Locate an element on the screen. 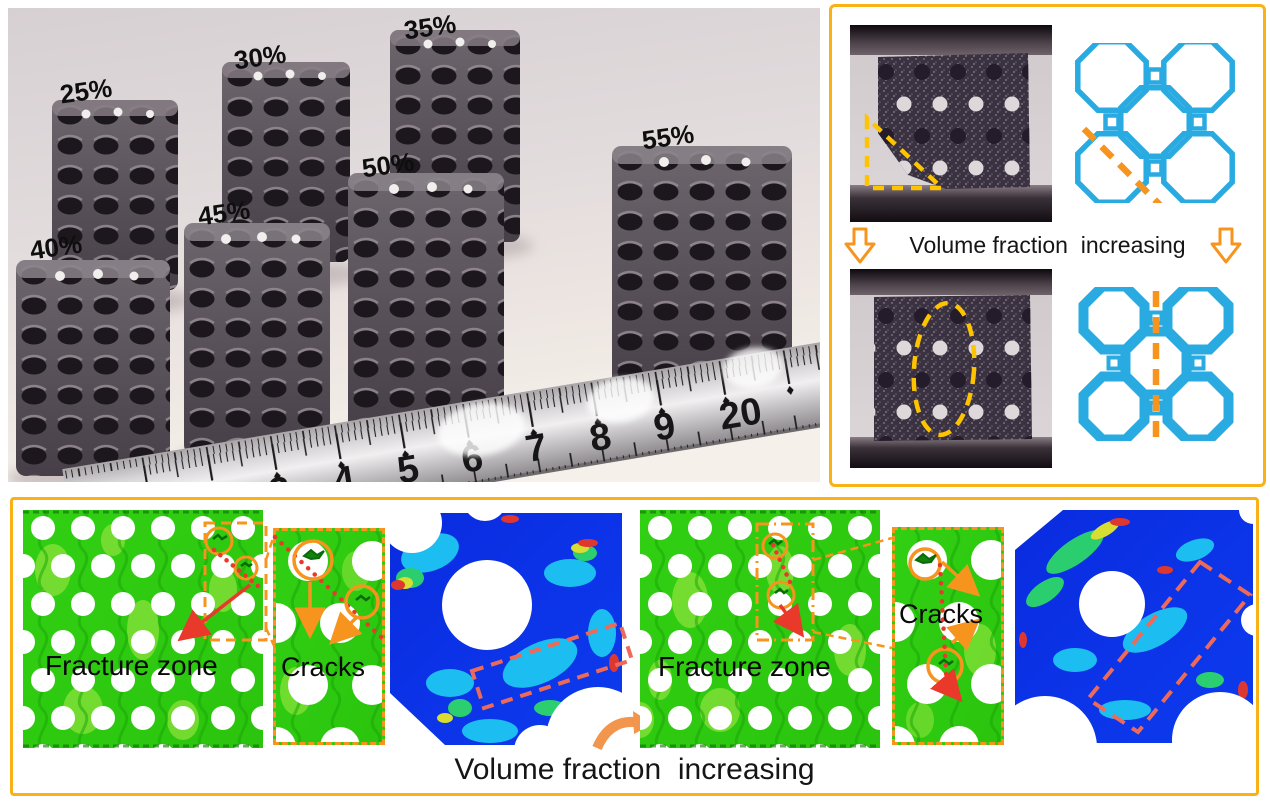 This screenshot has width=1270, height=812. fea-stress-map-high-vf is located at coordinates (1134, 626).